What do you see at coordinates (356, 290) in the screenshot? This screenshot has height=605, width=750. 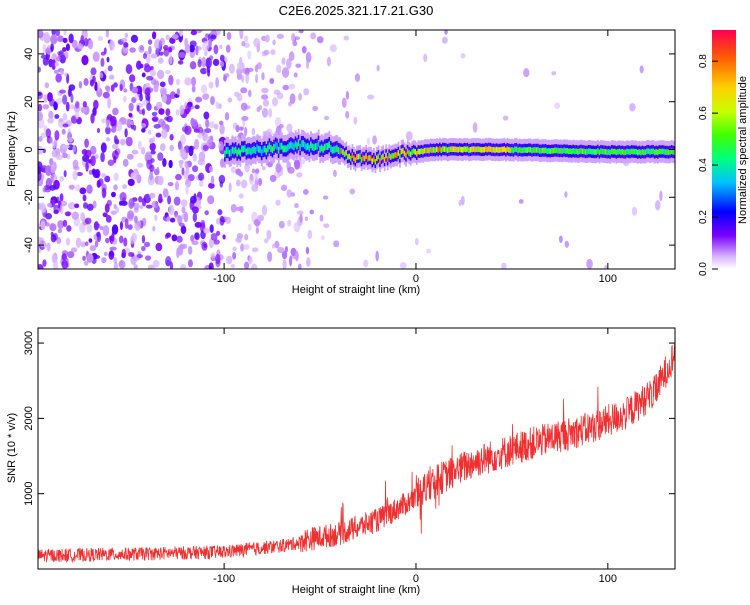 I see `spectrogram-x-label: Height of straight line (km)` at bounding box center [356, 290].